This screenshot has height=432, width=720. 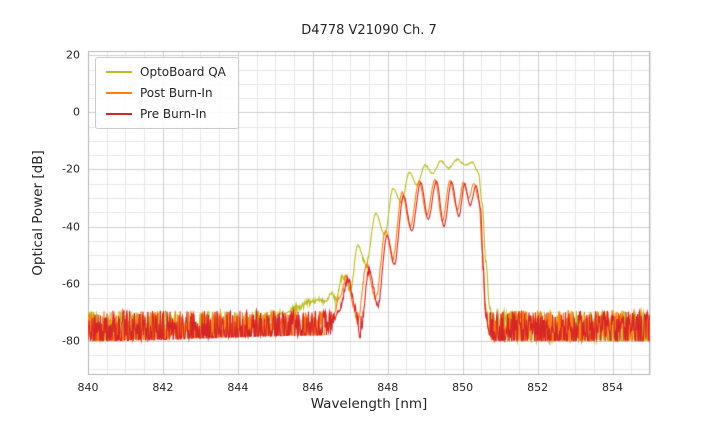 I want to click on x-tick-label: 844, so click(x=238, y=387).